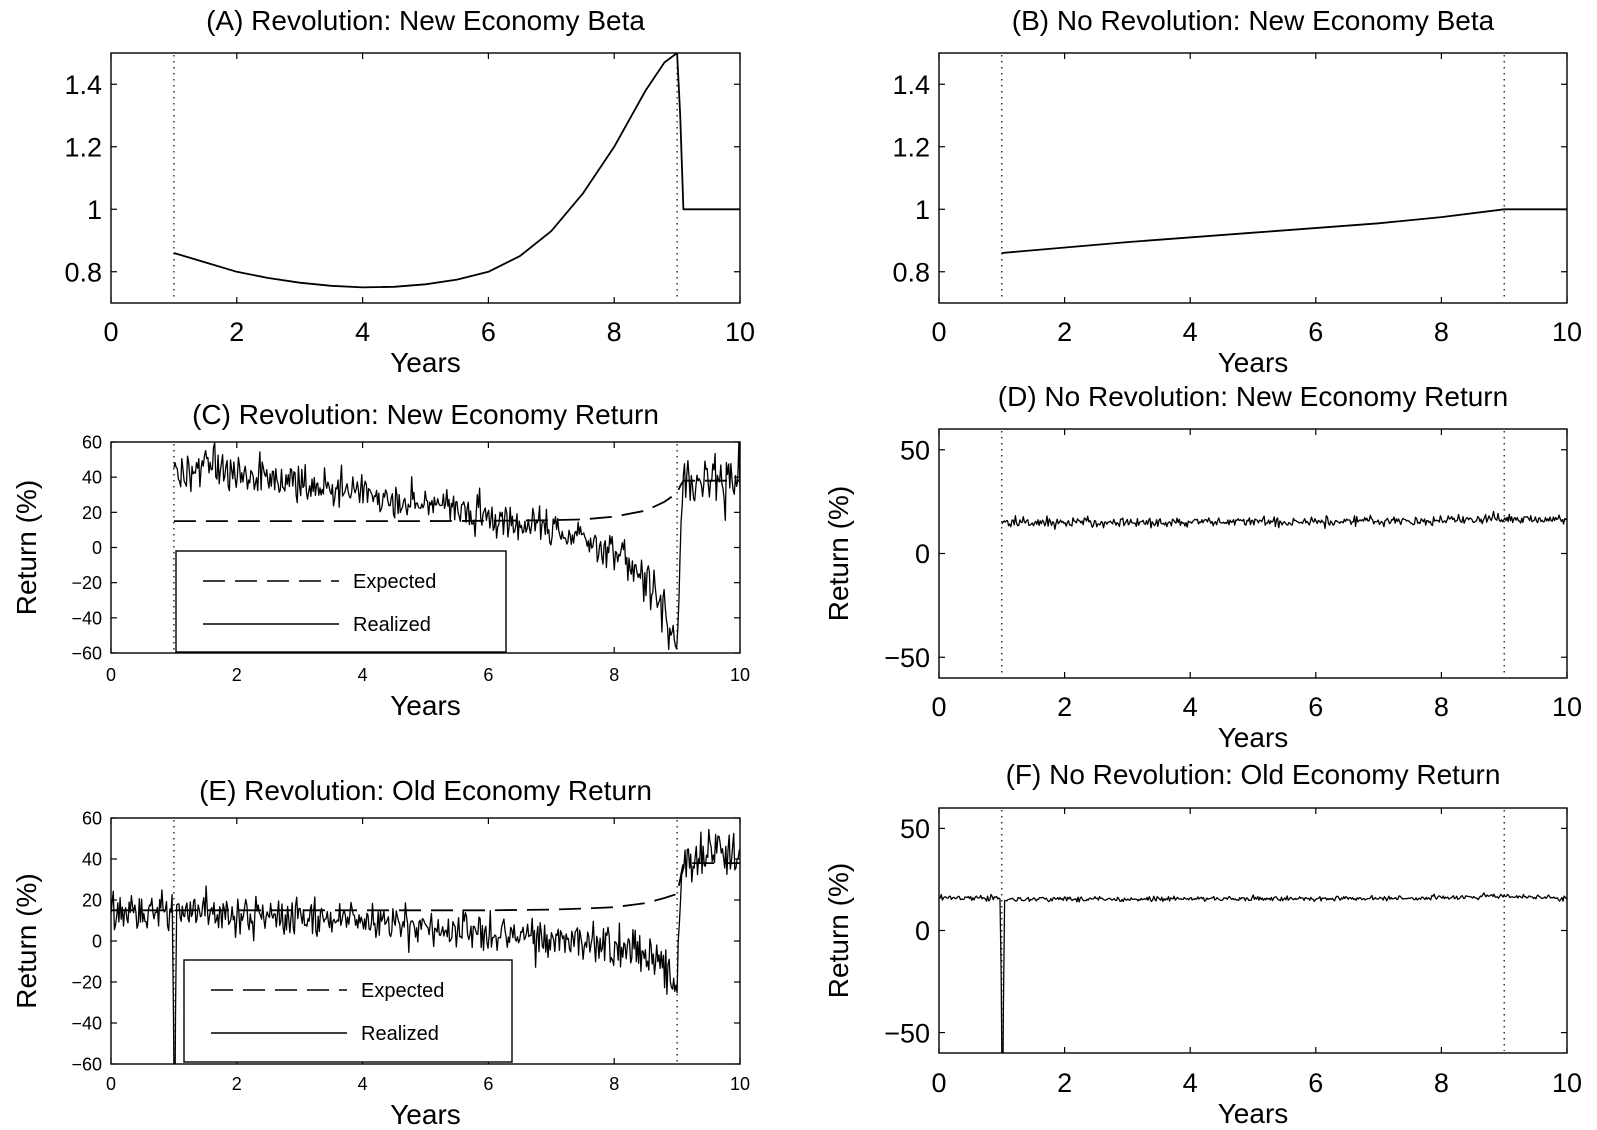 The height and width of the screenshot is (1130, 1597). What do you see at coordinates (425, 362) in the screenshot?
I see `panel-a-xlabel: Years` at bounding box center [425, 362].